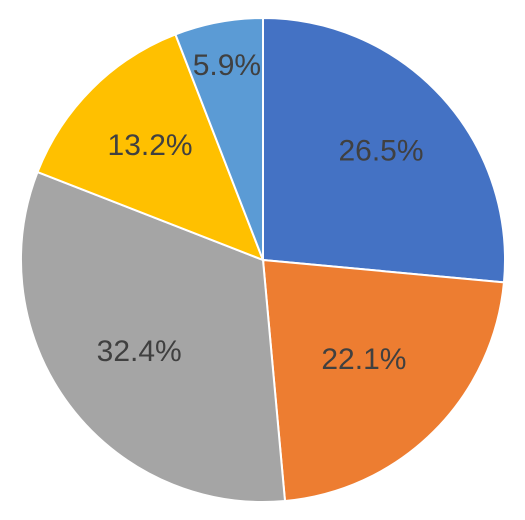  What do you see at coordinates (139, 351) in the screenshot?
I see `slice-label-3: 32.4%` at bounding box center [139, 351].